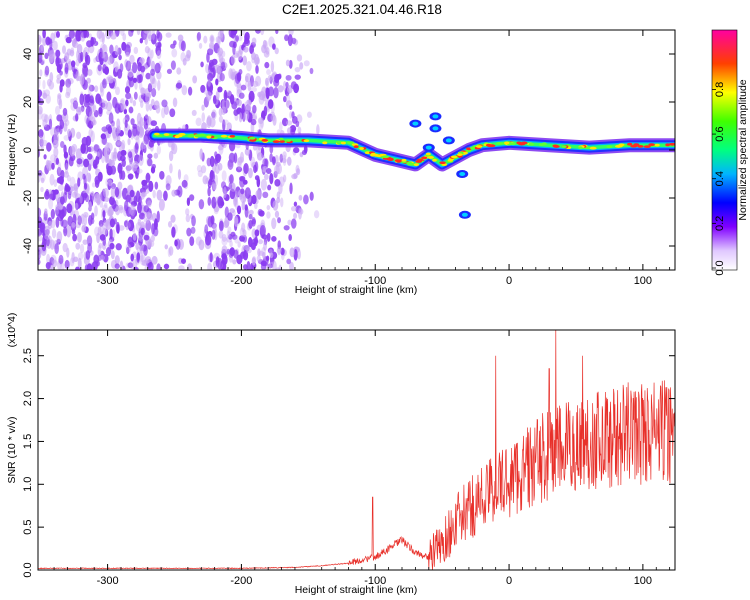 Image resolution: width=750 pixels, height=600 pixels. What do you see at coordinates (28, 54) in the screenshot?
I see `y-tick-label: 40` at bounding box center [28, 54].